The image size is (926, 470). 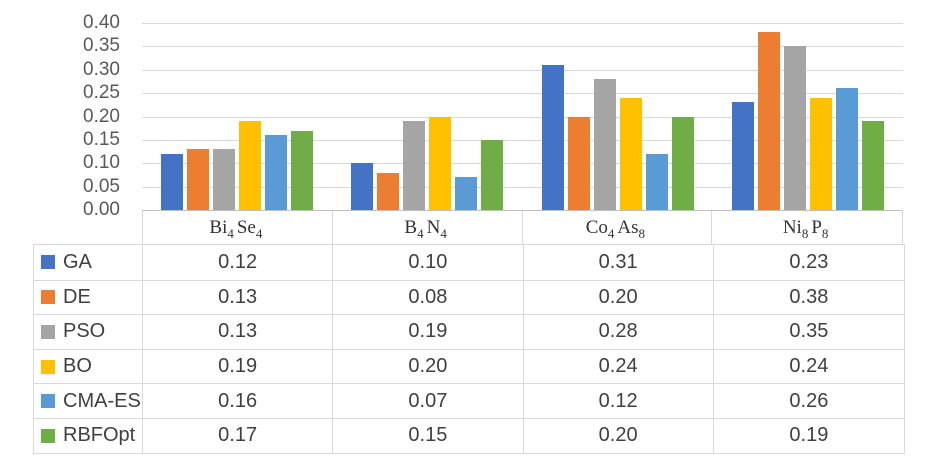 I want to click on category-header-row: Bi4 Se4 B4 N4 Co4 As8 Ni8 P8, so click(x=522, y=227).